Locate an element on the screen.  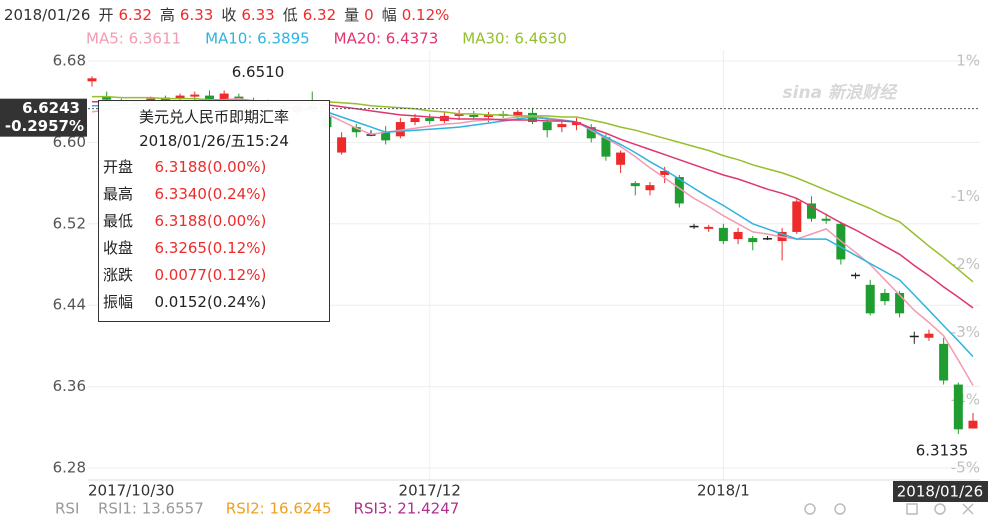
x-tick-label: 2017/10/30 is located at coordinates (131, 491).